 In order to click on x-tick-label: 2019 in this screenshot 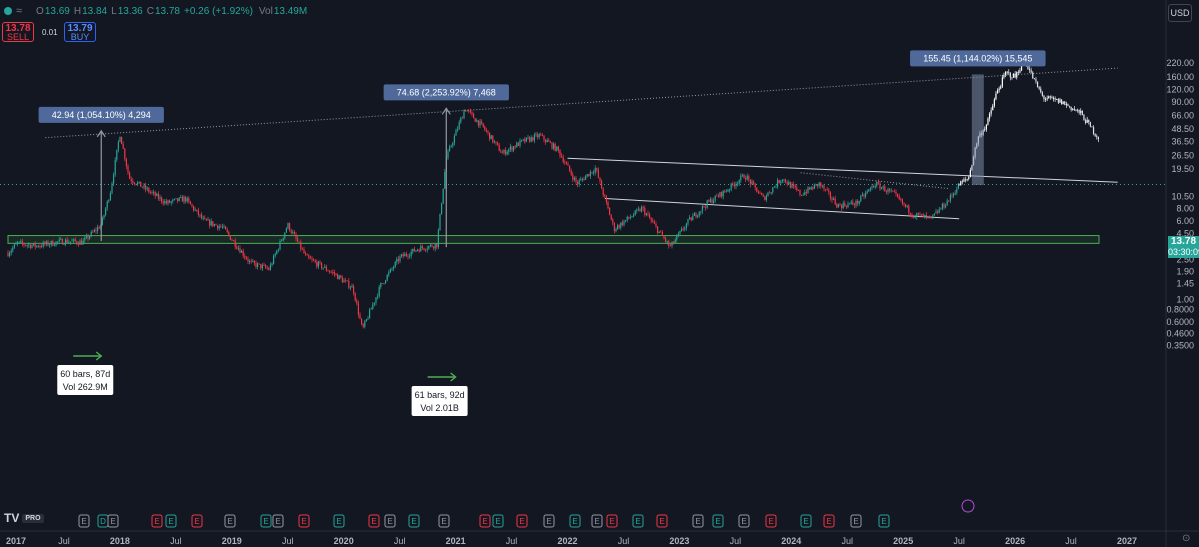, I will do `click(232, 541)`.